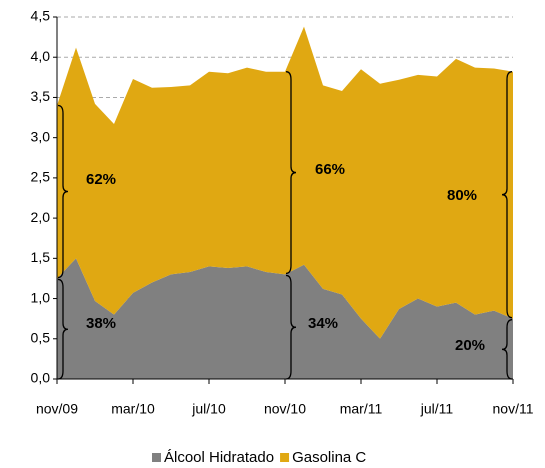 Image resolution: width=545 pixels, height=468 pixels. What do you see at coordinates (41, 337) in the screenshot?
I see `y-tick-label: 0,5` at bounding box center [41, 337].